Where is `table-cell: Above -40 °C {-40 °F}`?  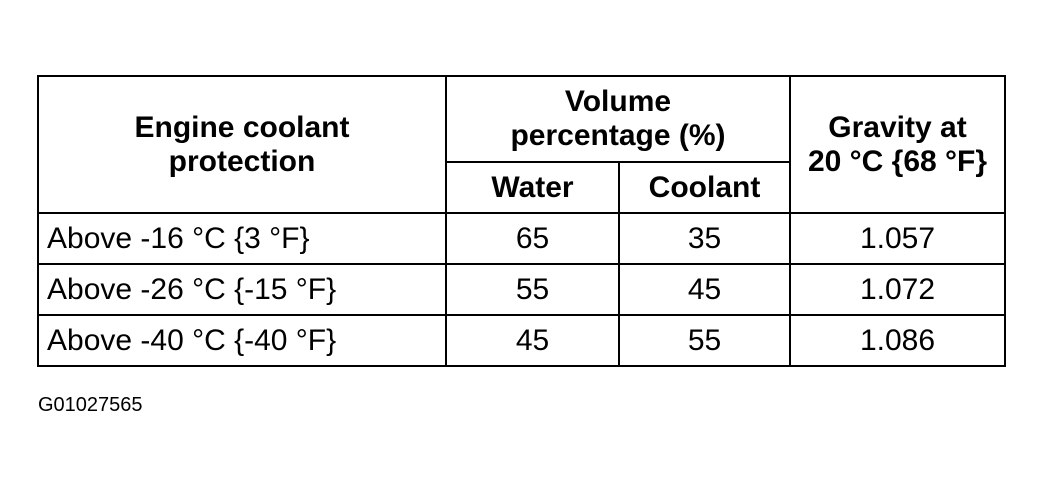
table-cell: Above -40 °C {-40 °F} is located at coordinates (242, 340).